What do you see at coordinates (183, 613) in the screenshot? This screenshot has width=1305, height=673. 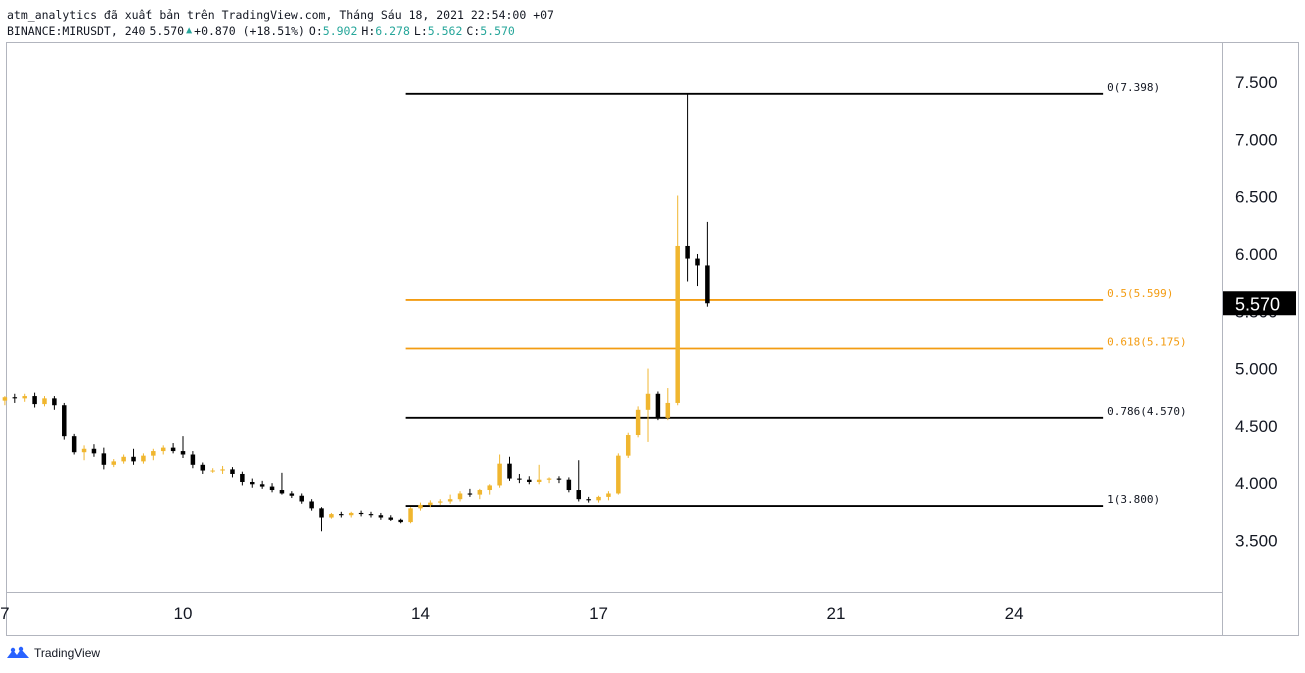 I see `x-tick-label: 10` at bounding box center [183, 613].